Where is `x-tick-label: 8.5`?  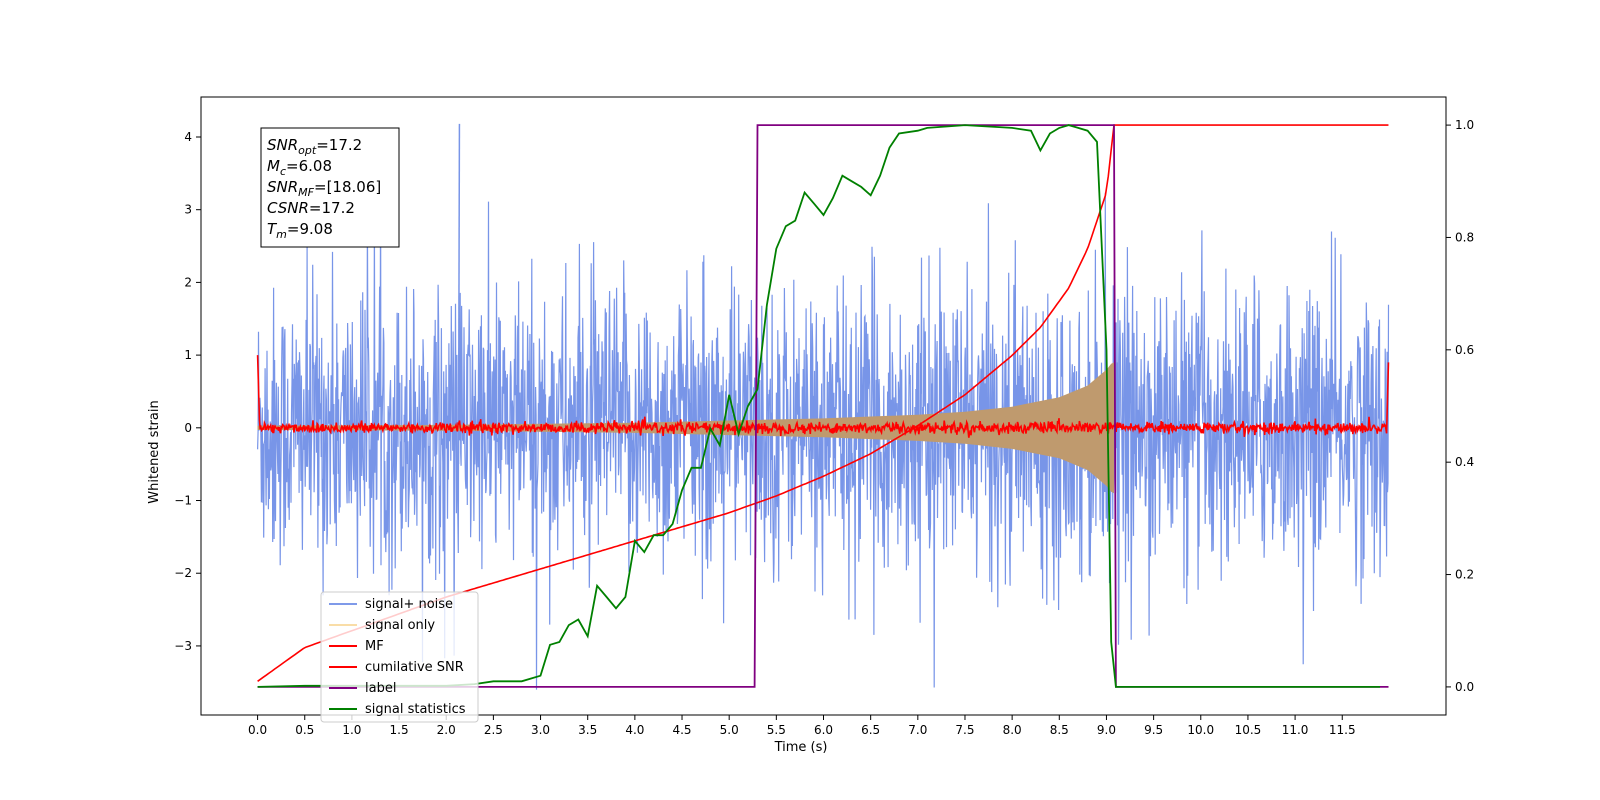
x-tick-label: 8.5 is located at coordinates (1059, 730).